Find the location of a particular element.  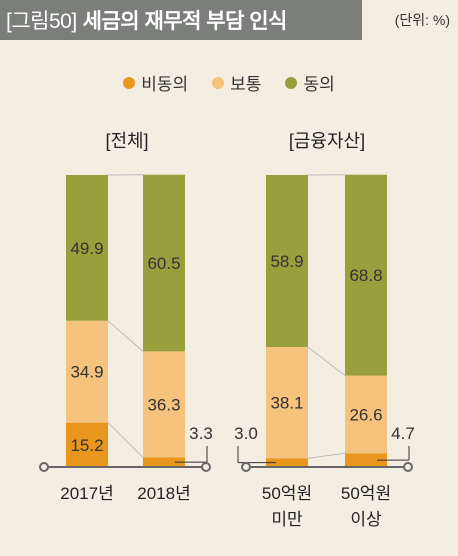

data-label: 3.3 is located at coordinates (201, 433).